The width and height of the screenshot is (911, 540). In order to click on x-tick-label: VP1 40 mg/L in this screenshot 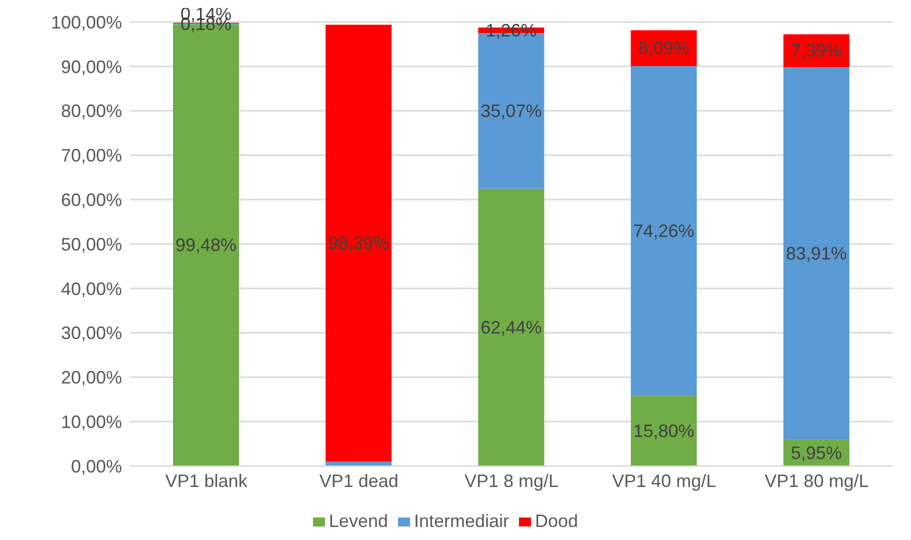, I will do `click(664, 480)`.